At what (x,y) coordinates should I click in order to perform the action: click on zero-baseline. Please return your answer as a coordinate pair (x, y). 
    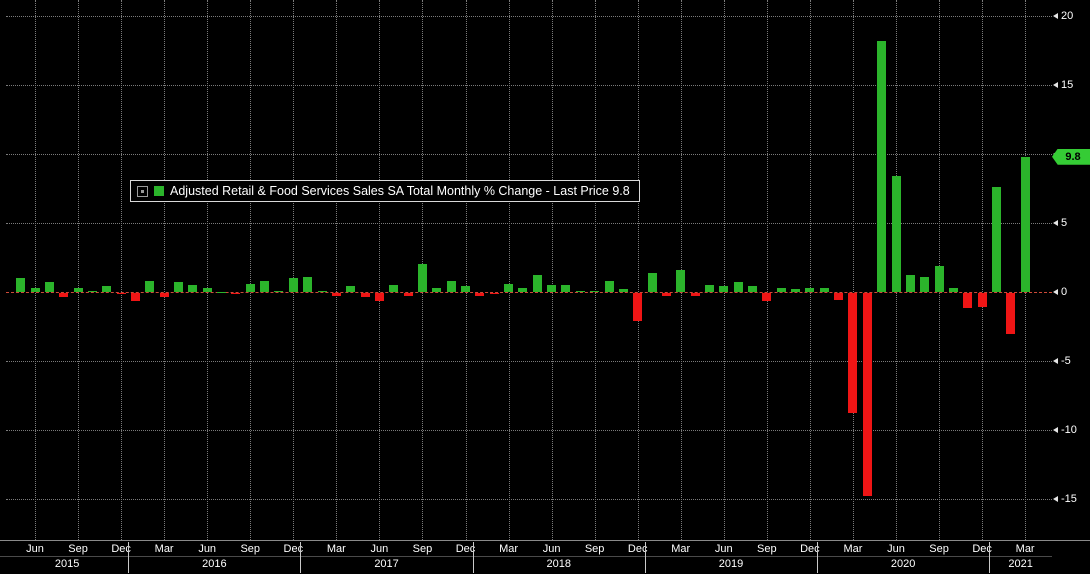
    Looking at the image, I should click on (529, 292).